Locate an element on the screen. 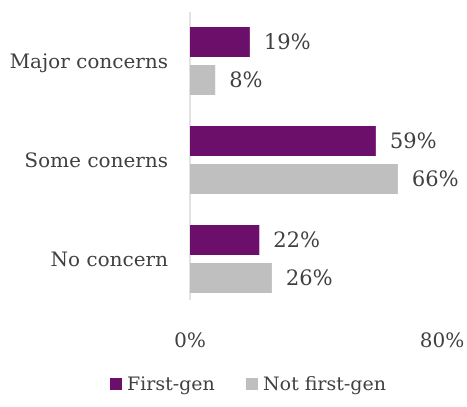 The image size is (467, 407). x-tick-label: 0% is located at coordinates (190, 340).